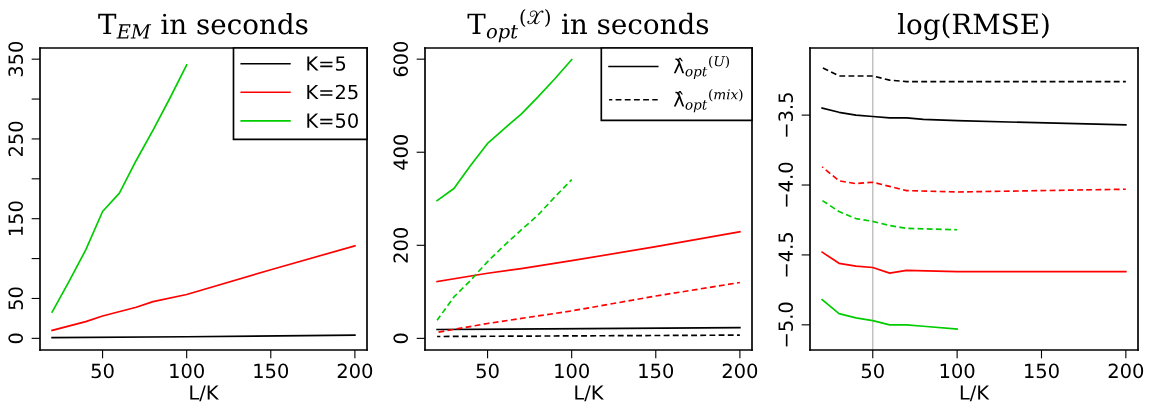  What do you see at coordinates (401, 245) in the screenshot?
I see `y-tick-label: 200` at bounding box center [401, 245].